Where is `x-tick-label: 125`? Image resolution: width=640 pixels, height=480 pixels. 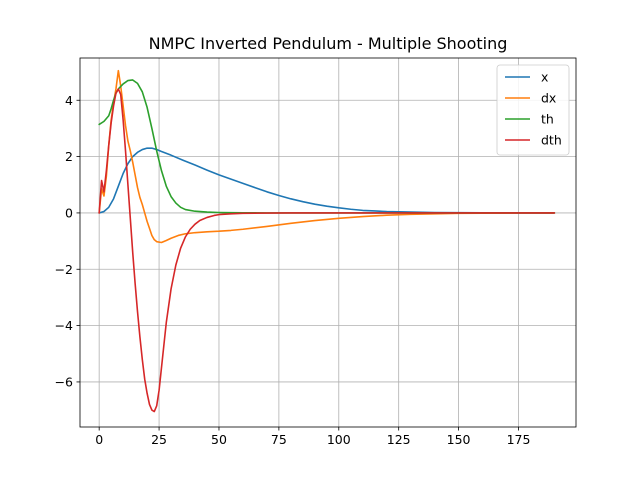 x-tick-label: 125 is located at coordinates (399, 439).